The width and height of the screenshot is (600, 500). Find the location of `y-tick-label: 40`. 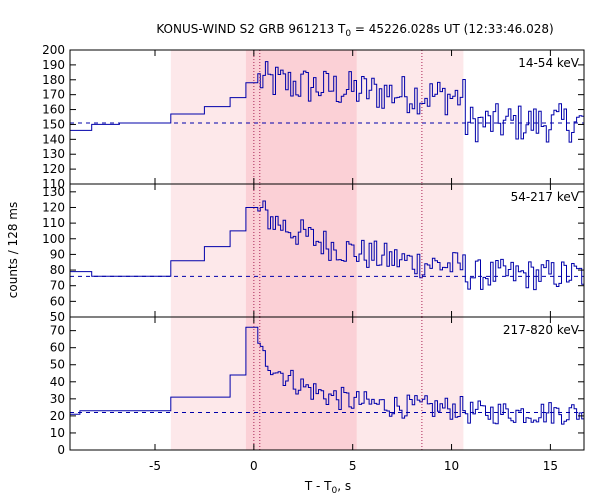

y-tick-label: 40 is located at coordinates (57, 382).